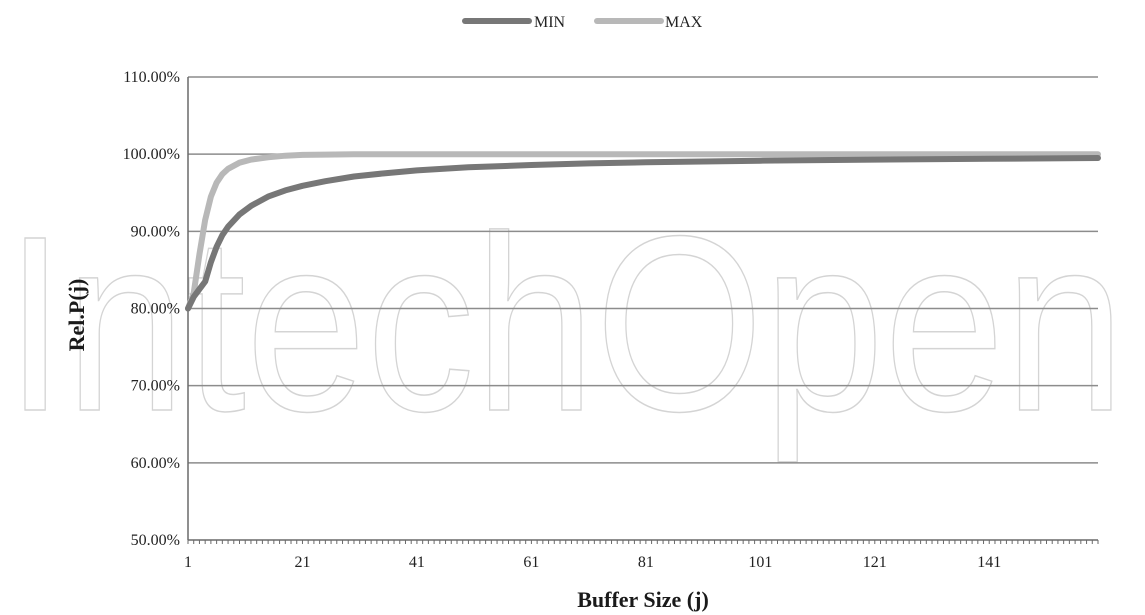 The image size is (1145, 615). What do you see at coordinates (417, 562) in the screenshot?
I see `x-tick-label: 41` at bounding box center [417, 562].